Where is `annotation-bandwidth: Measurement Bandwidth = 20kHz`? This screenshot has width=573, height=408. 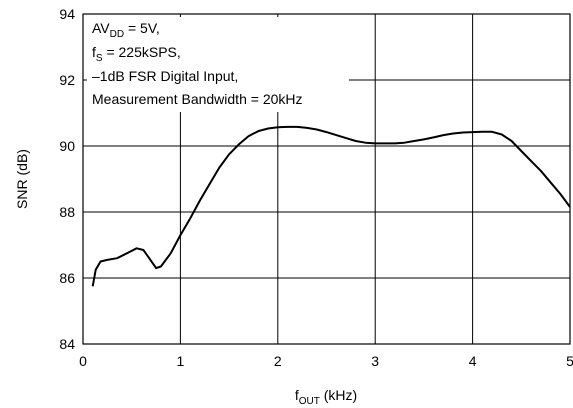
annotation-bandwidth: Measurement Bandwidth = 20kHz is located at coordinates (197, 99).